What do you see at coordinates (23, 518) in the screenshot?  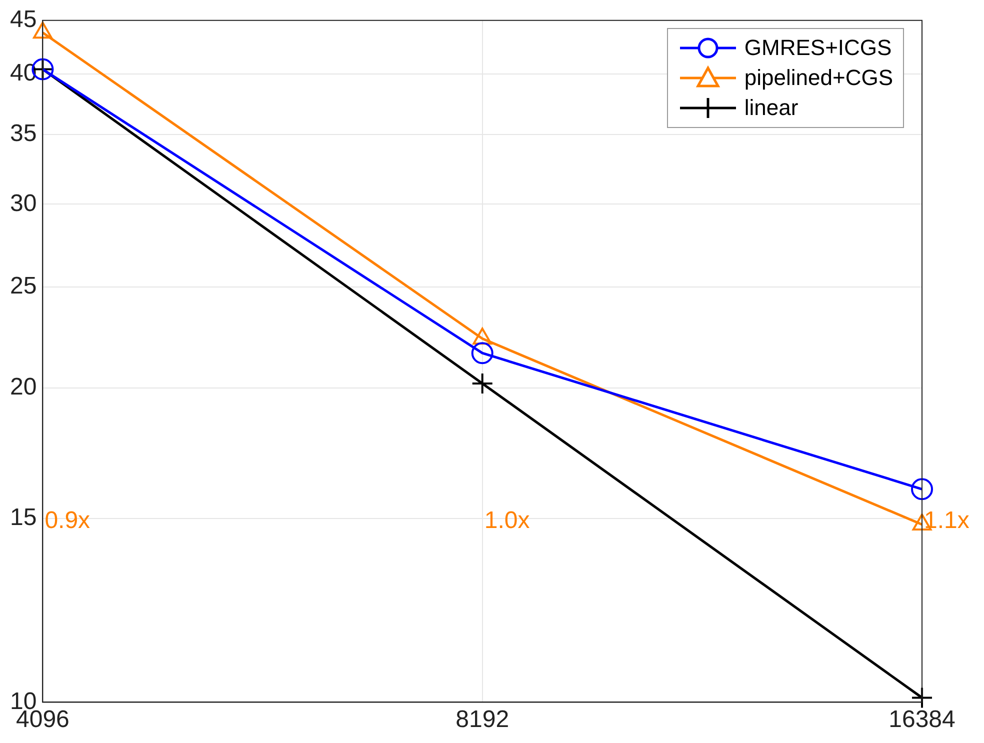 I see `y-tick-label: 15` at bounding box center [23, 518].